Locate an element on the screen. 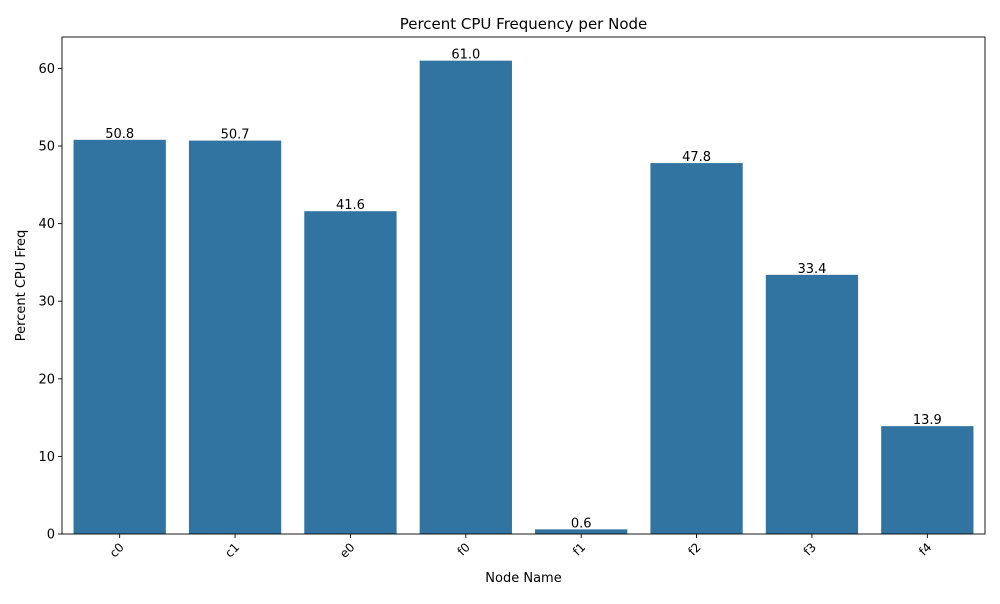  bar-f3 is located at coordinates (812, 404).